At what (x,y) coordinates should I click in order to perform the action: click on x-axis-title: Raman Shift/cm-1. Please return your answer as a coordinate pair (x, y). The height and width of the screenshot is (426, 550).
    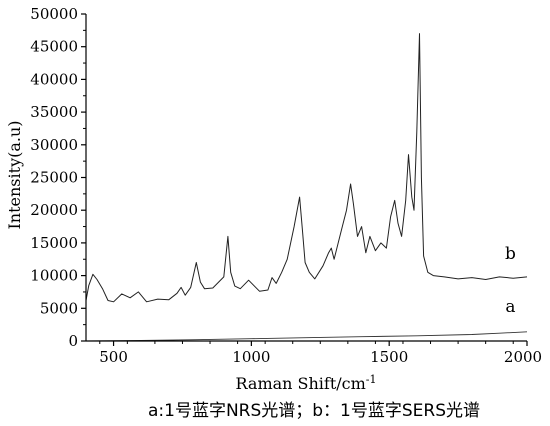
    Looking at the image, I should click on (305, 383).